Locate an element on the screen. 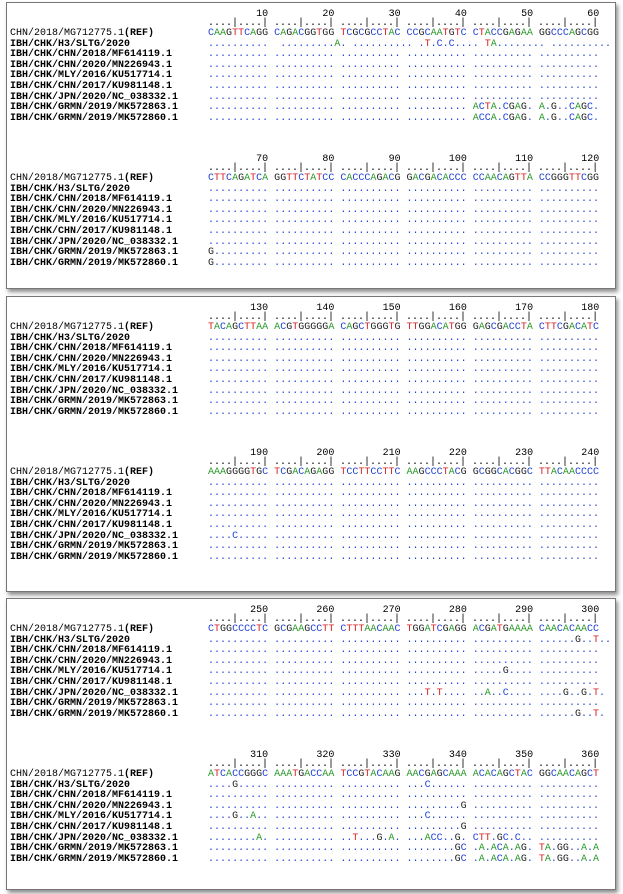 This screenshot has height=894, width=623. position-number: 350 is located at coordinates (524, 755).